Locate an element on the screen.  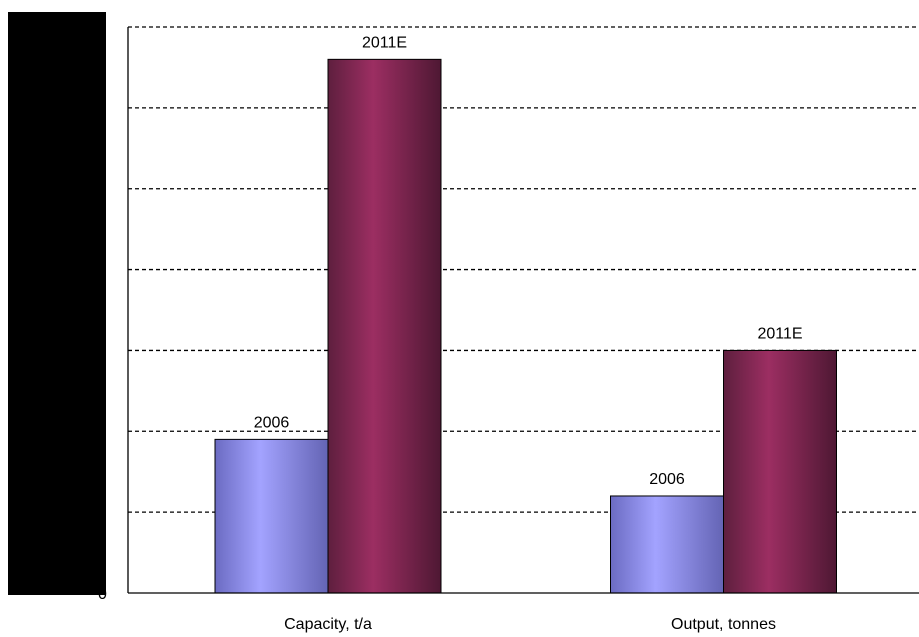
x-tick-label: Capacity, t/a is located at coordinates (328, 624).